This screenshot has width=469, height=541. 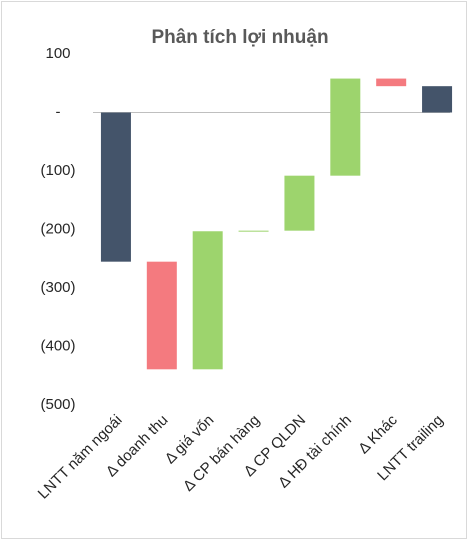 I want to click on y-tick-label: (400), so click(x=57, y=345).